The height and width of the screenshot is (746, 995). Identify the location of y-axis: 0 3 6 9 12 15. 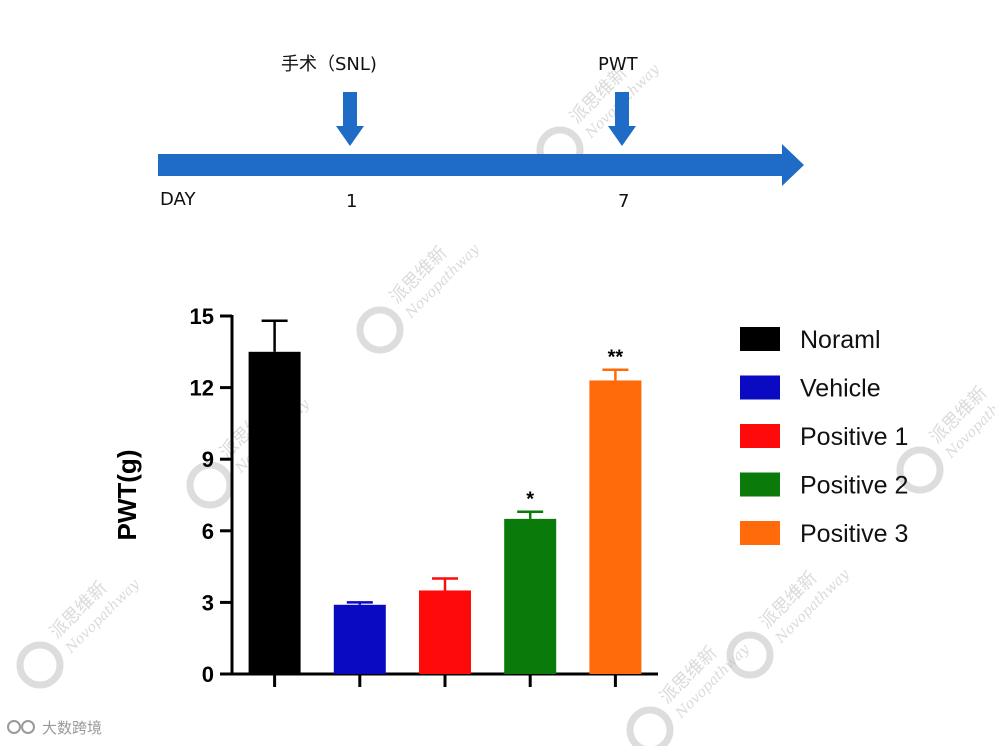
(212, 495).